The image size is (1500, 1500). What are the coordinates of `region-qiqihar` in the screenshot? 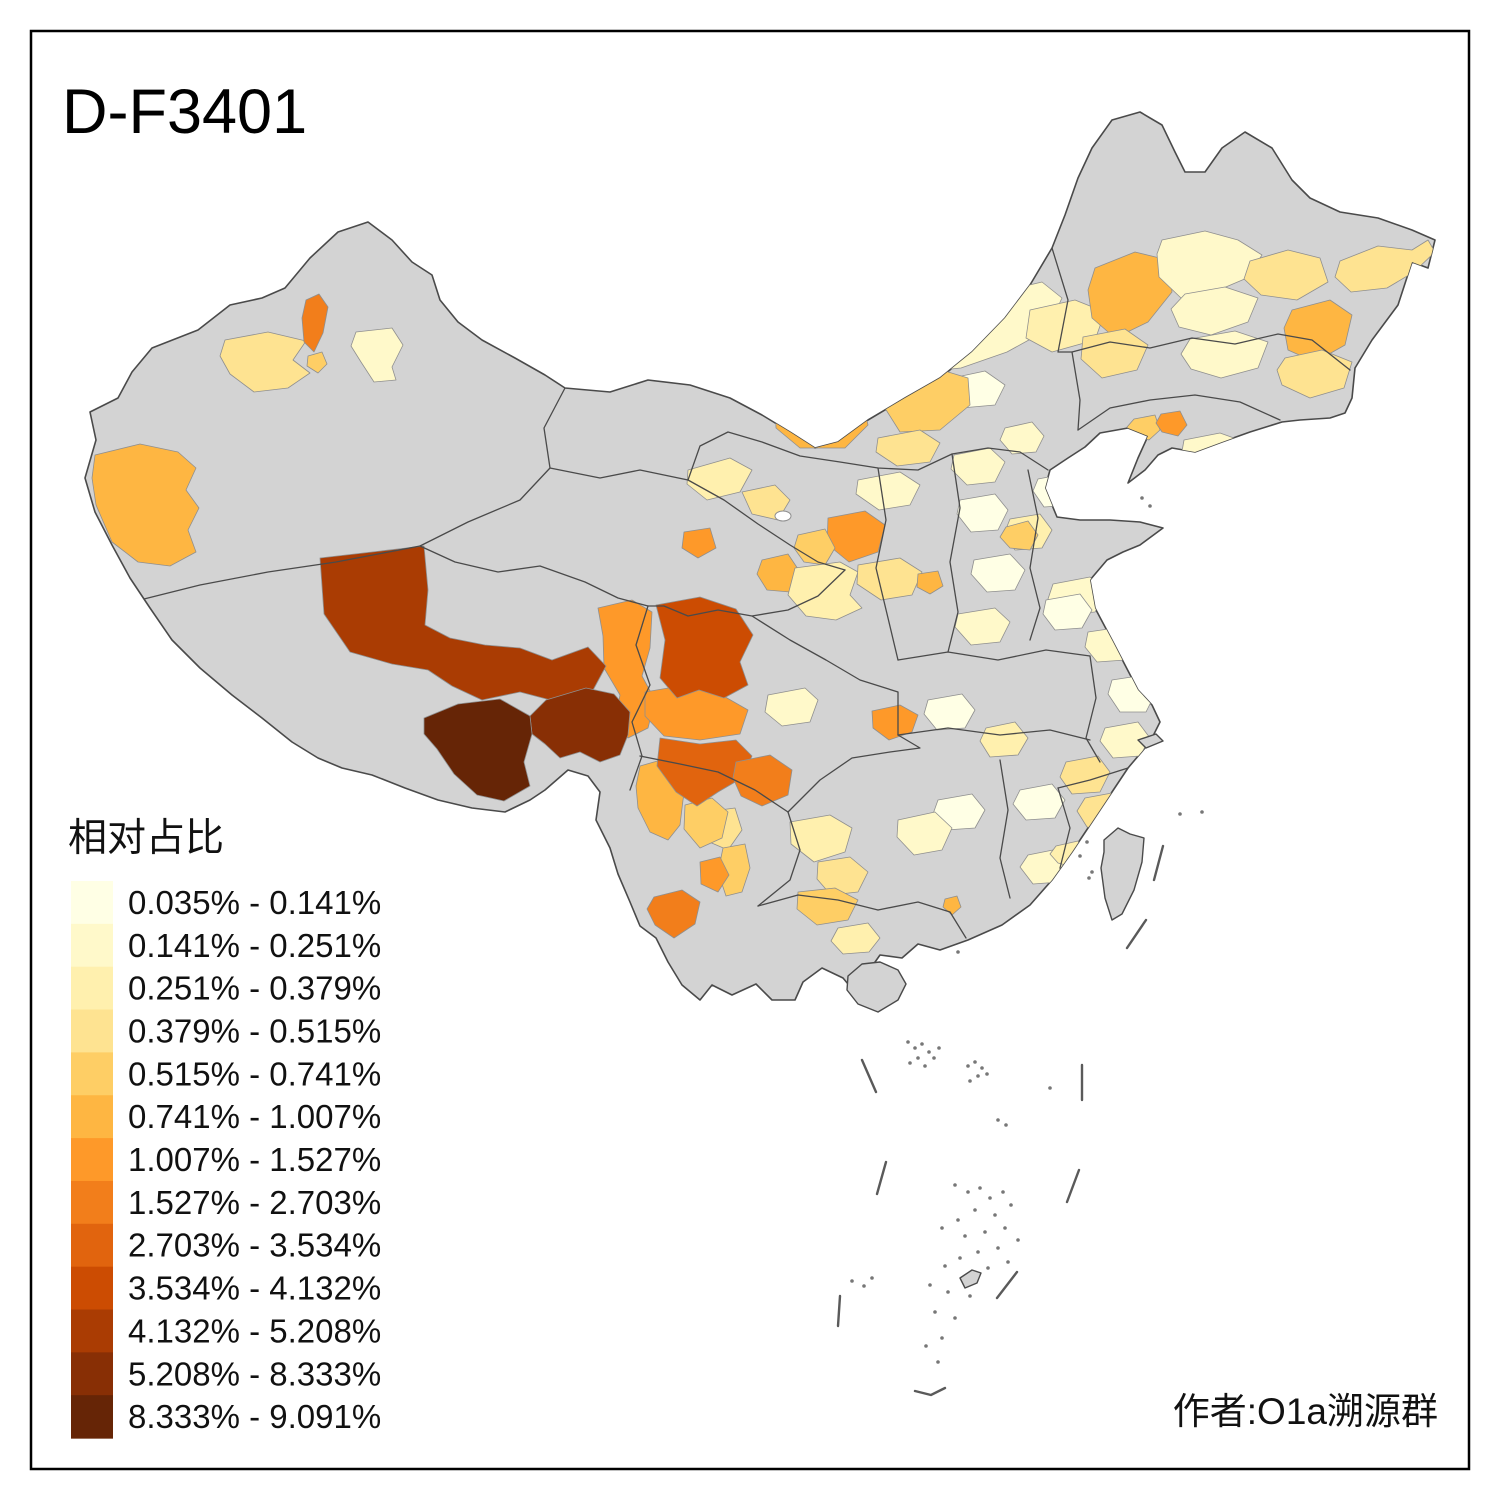 It's located at (1130, 295).